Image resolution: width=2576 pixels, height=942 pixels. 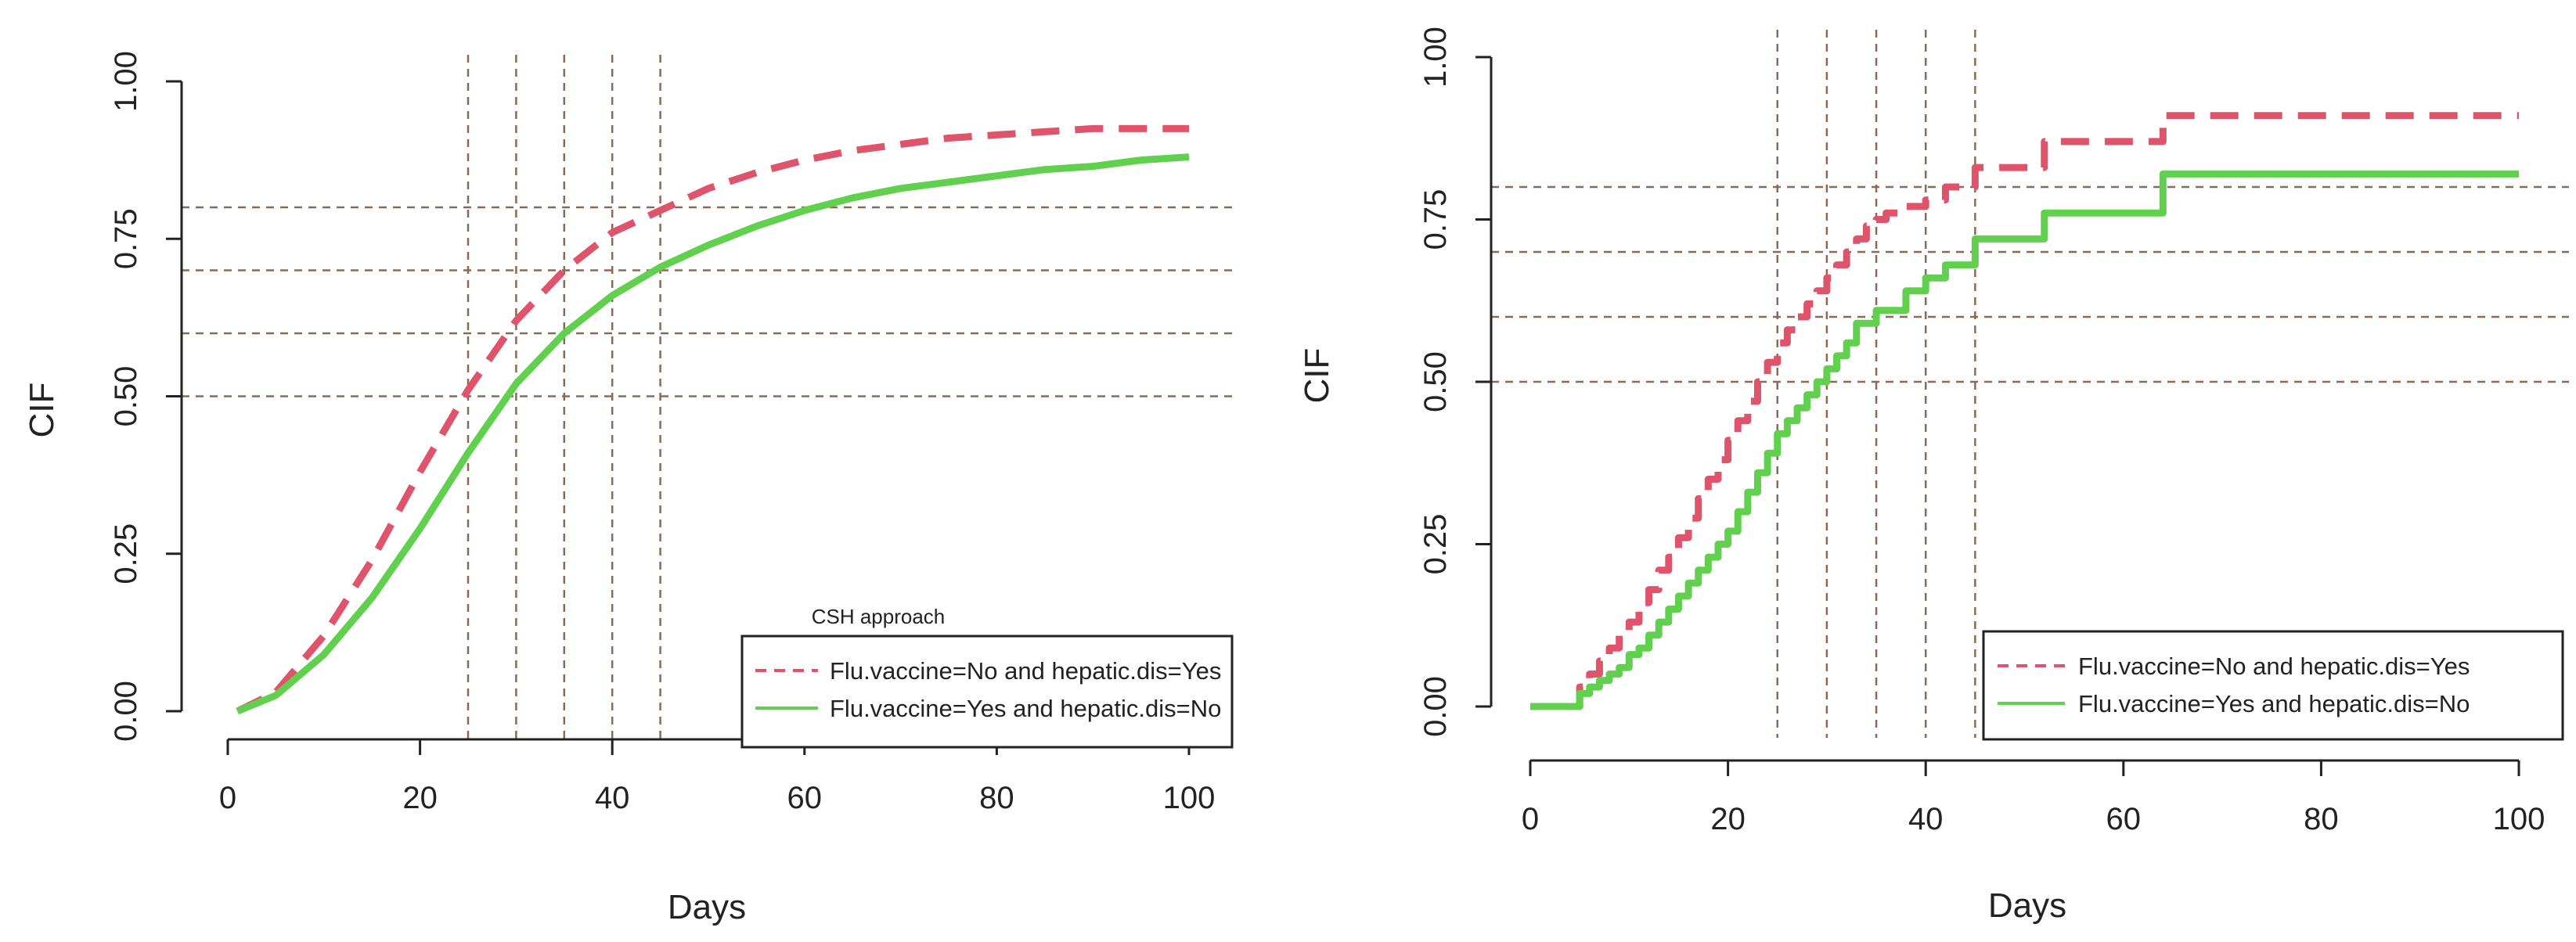 What do you see at coordinates (707, 907) in the screenshot?
I see `left-x-axis-title: Days` at bounding box center [707, 907].